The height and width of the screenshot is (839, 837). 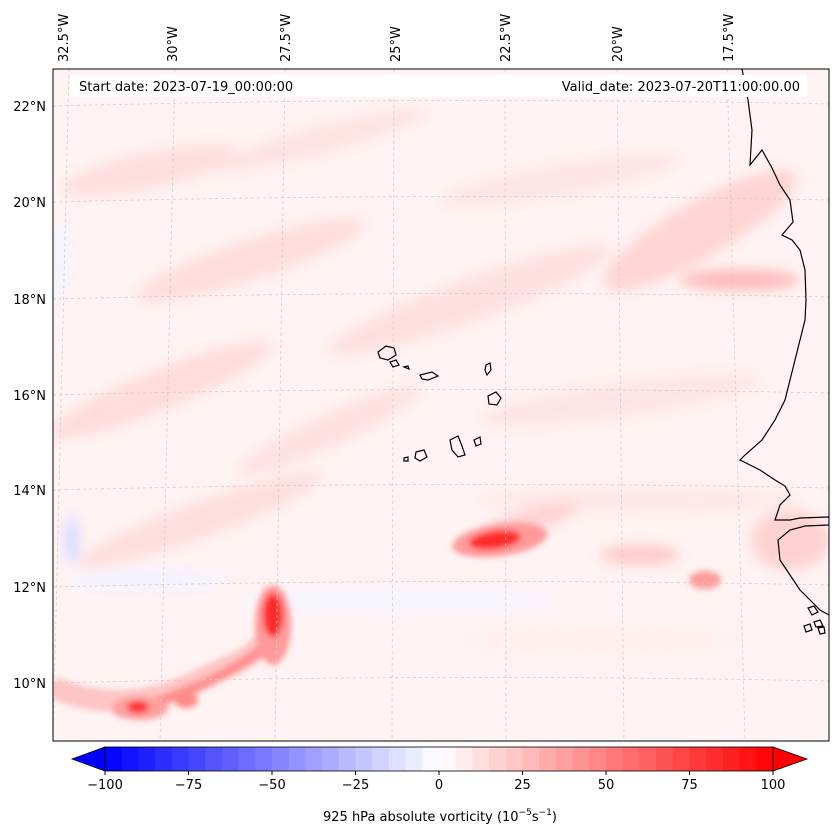 What do you see at coordinates (387, 353) in the screenshot?
I see `cape-verde-santo-antao` at bounding box center [387, 353].